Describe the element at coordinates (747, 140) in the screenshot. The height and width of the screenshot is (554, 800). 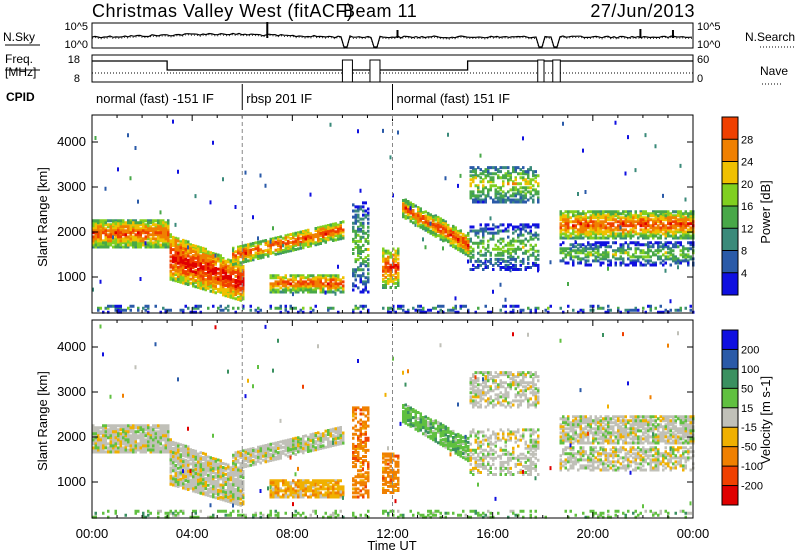
I see `colorbar-tick-label: 28` at that location.